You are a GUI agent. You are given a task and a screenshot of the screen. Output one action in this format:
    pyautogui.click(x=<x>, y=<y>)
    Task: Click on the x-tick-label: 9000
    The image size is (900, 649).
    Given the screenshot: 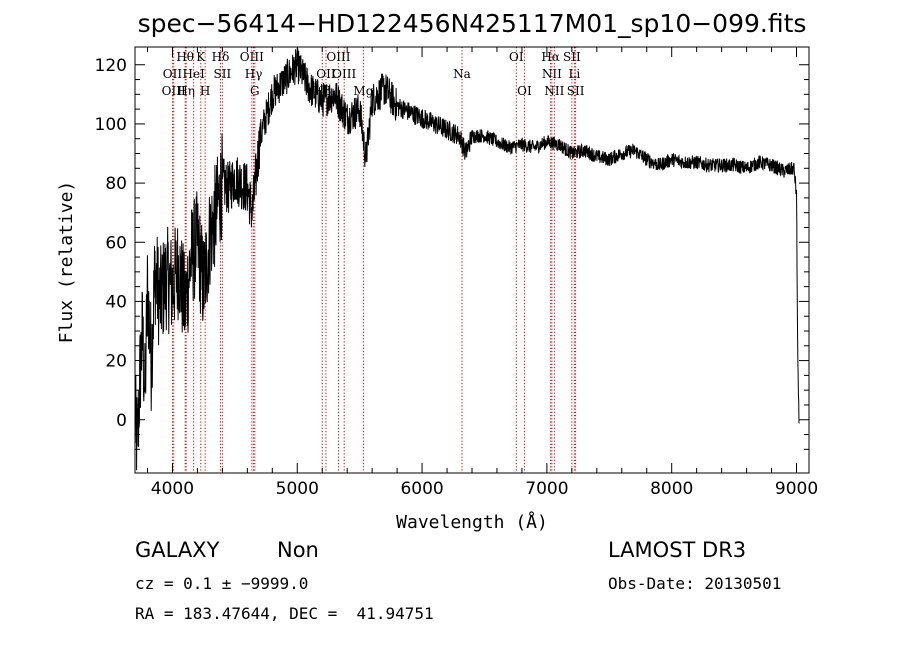 What is the action you would take?
    pyautogui.click(x=796, y=489)
    